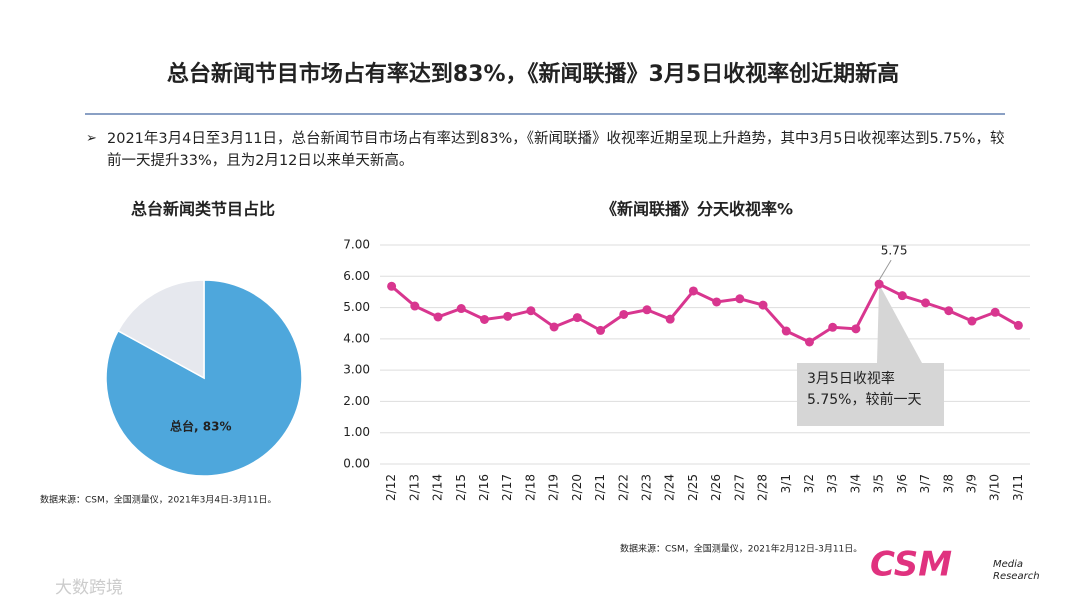 The width and height of the screenshot is (1080, 608). What do you see at coordinates (391, 487) in the screenshot?
I see `x-tick-label: 2/12` at bounding box center [391, 487].